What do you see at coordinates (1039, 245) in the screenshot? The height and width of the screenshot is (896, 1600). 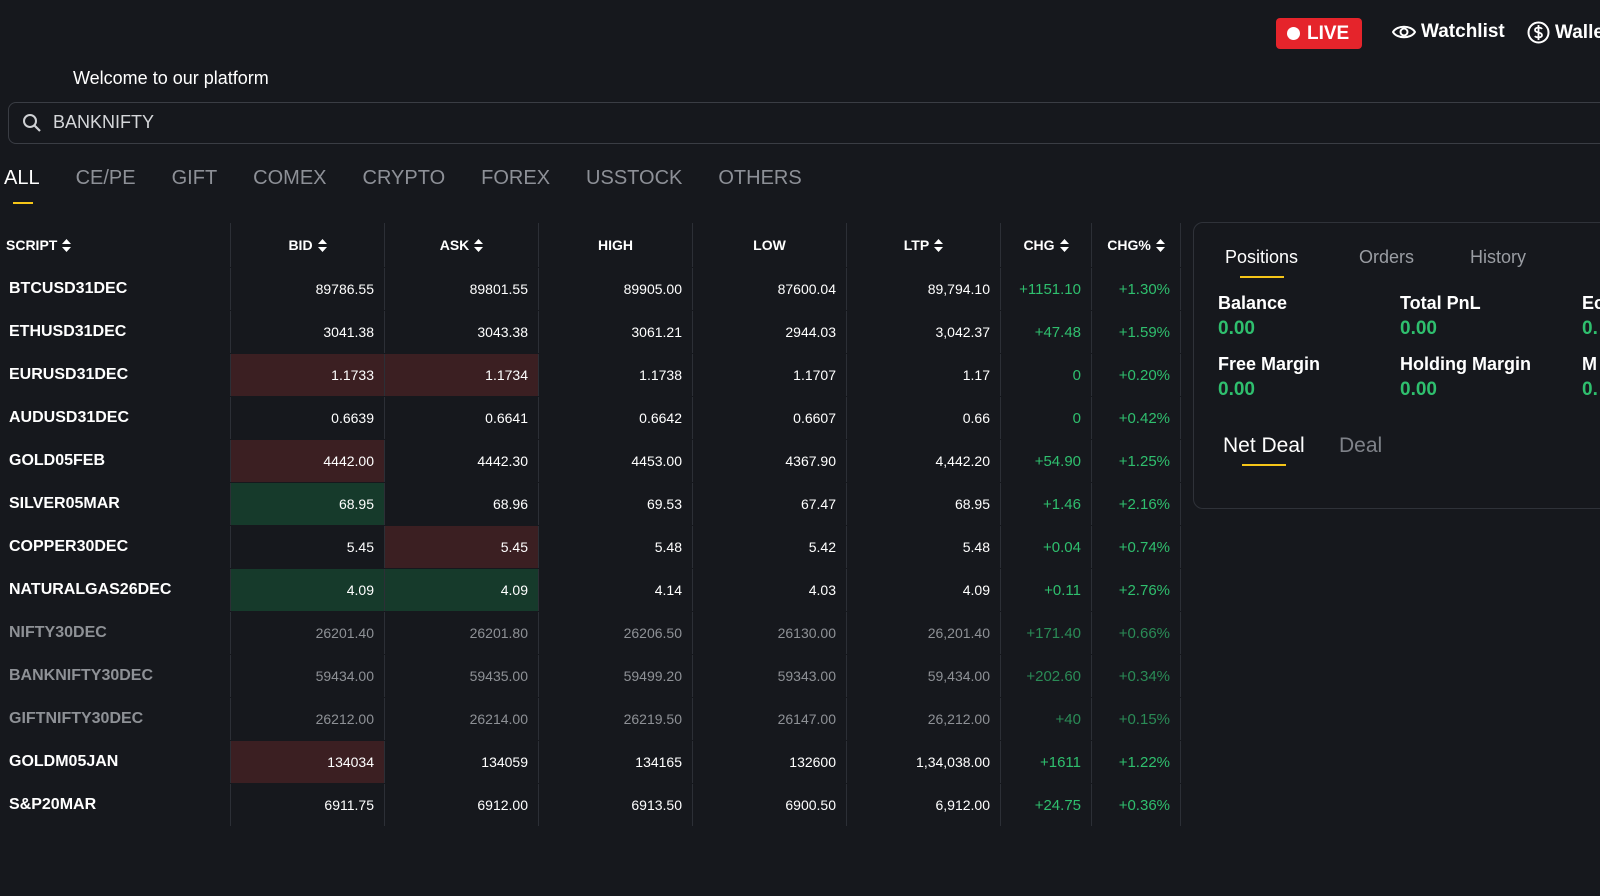 I see `header-label: CHG` at bounding box center [1039, 245].